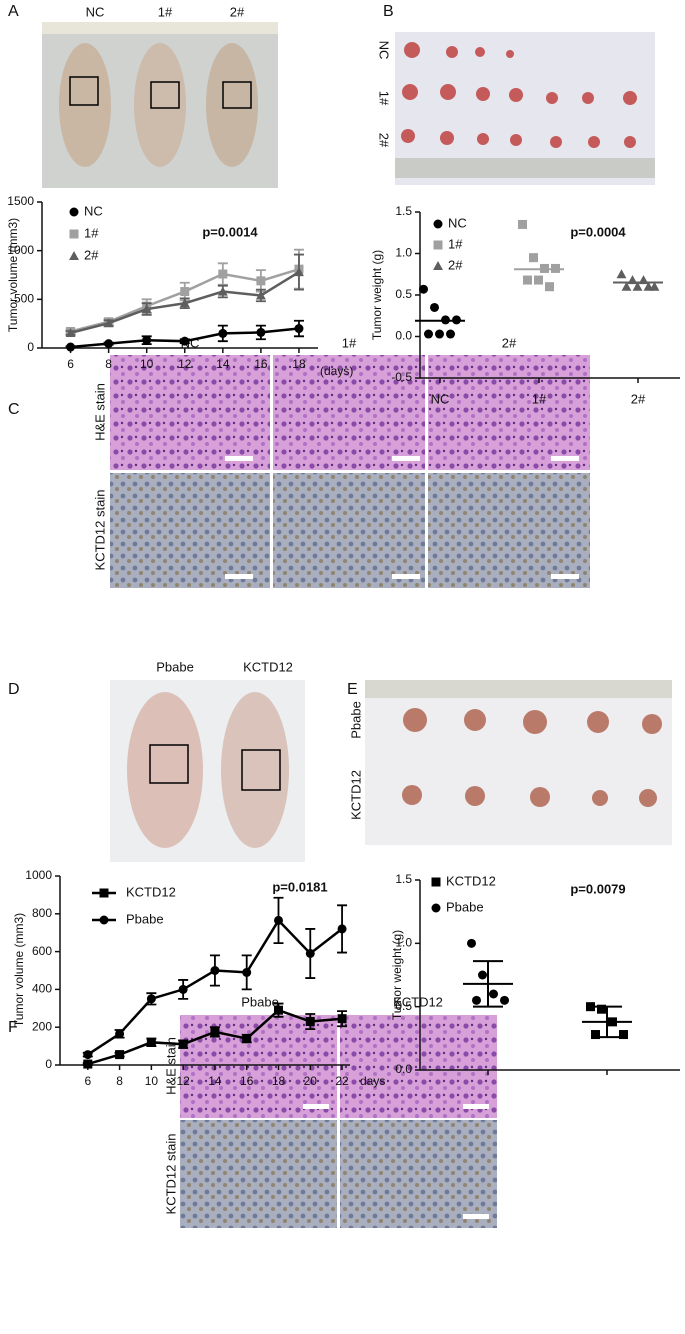 The image size is (685, 1334). What do you see at coordinates (418, 1001) in the screenshot?
I see `column-label: KCTD12` at bounding box center [418, 1001].